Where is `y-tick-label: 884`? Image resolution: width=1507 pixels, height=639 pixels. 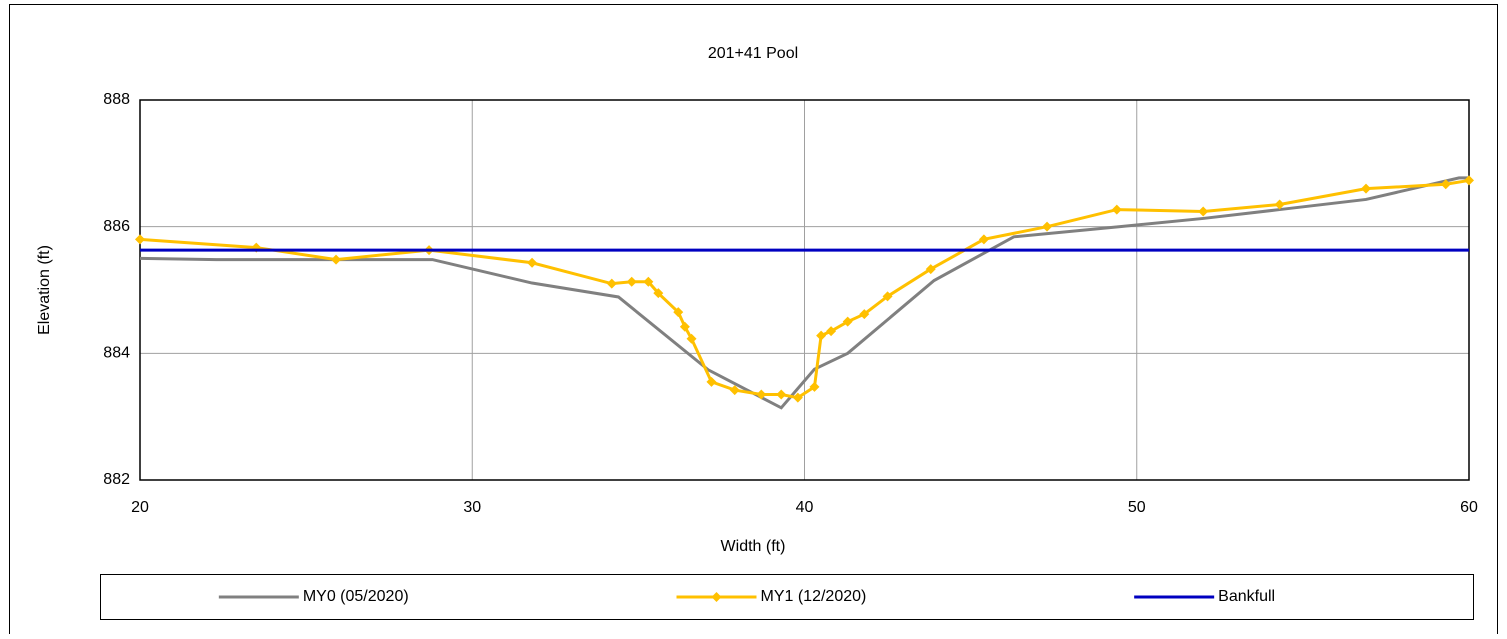
y-tick-label: 884 is located at coordinates (116, 353).